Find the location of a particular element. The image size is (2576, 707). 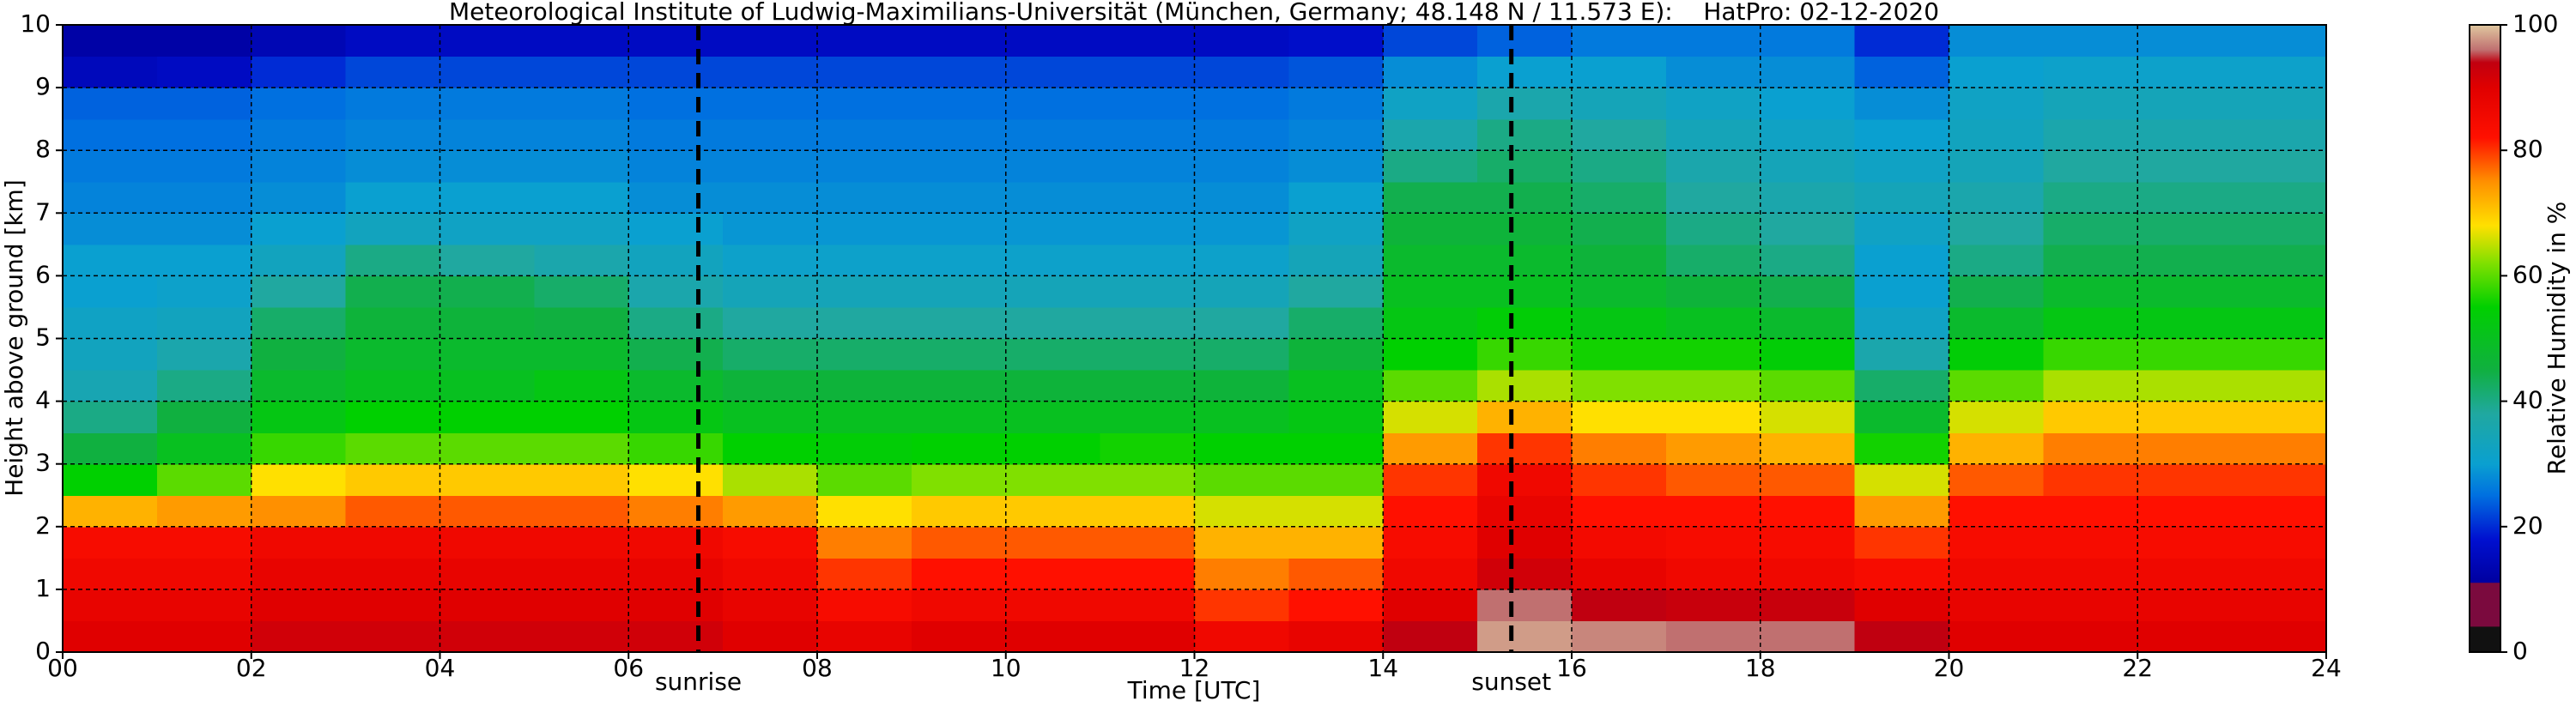

y-tick-label: 10 is located at coordinates (35, 24).